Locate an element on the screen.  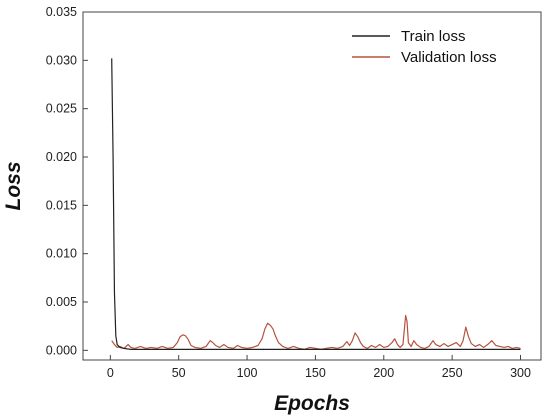
y-tick-label: 0.010 is located at coordinates (61, 254).